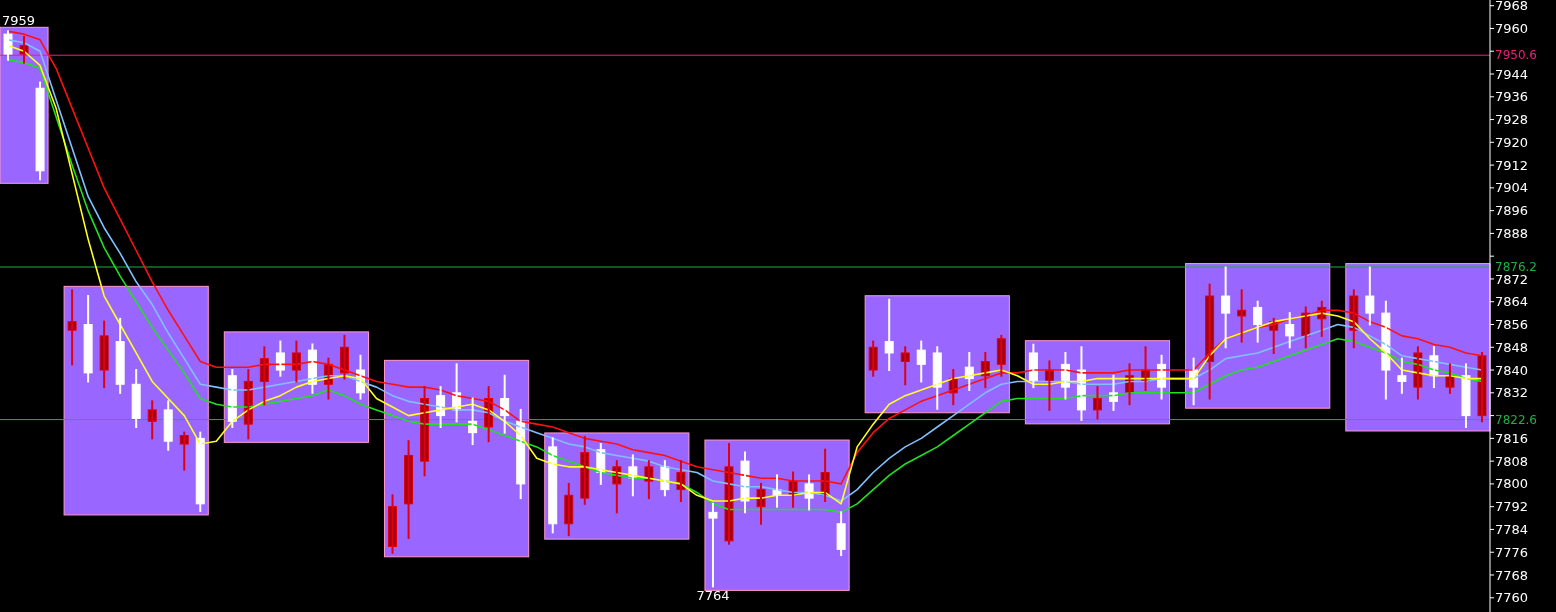  I want to click on ref-line-label: 7822.6, so click(1516, 419).